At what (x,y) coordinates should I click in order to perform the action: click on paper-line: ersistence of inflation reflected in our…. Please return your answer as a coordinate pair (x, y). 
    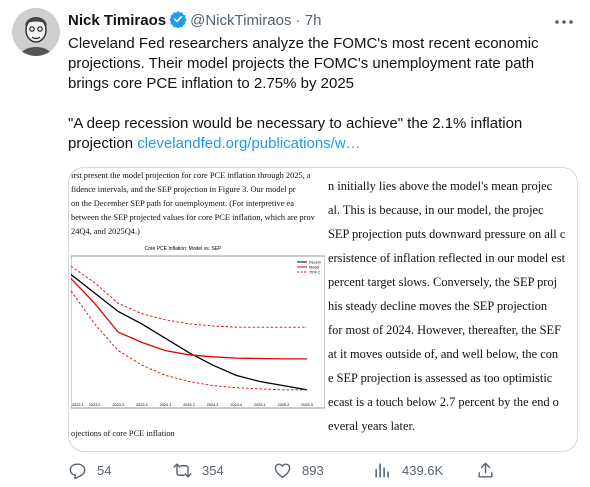
    Looking at the image, I should click on (447, 258).